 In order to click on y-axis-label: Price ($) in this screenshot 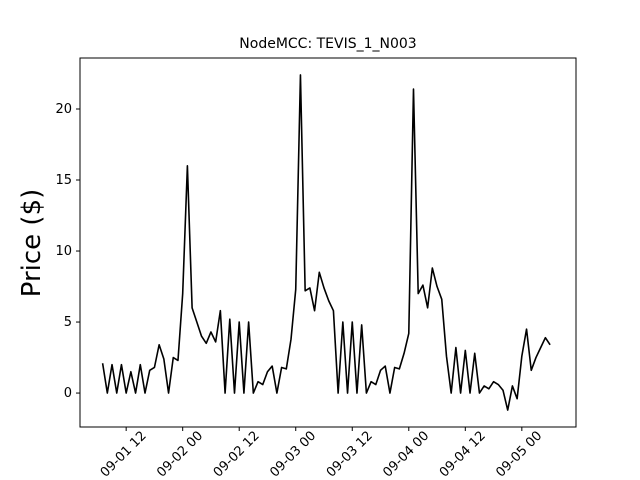, I will do `click(32, 243)`.